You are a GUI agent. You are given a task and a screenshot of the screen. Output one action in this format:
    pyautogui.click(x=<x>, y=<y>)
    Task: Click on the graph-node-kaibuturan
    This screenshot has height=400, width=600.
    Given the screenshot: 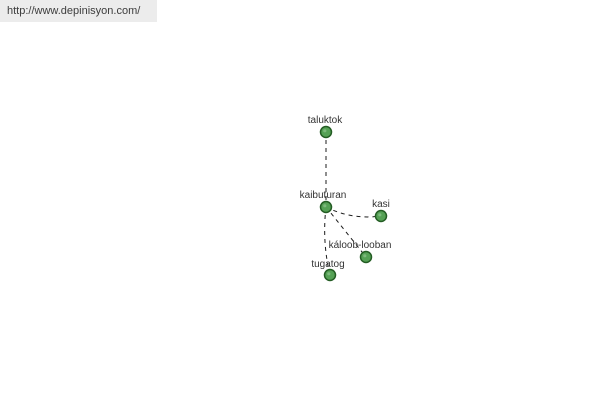 What is the action you would take?
    pyautogui.click(x=326, y=207)
    